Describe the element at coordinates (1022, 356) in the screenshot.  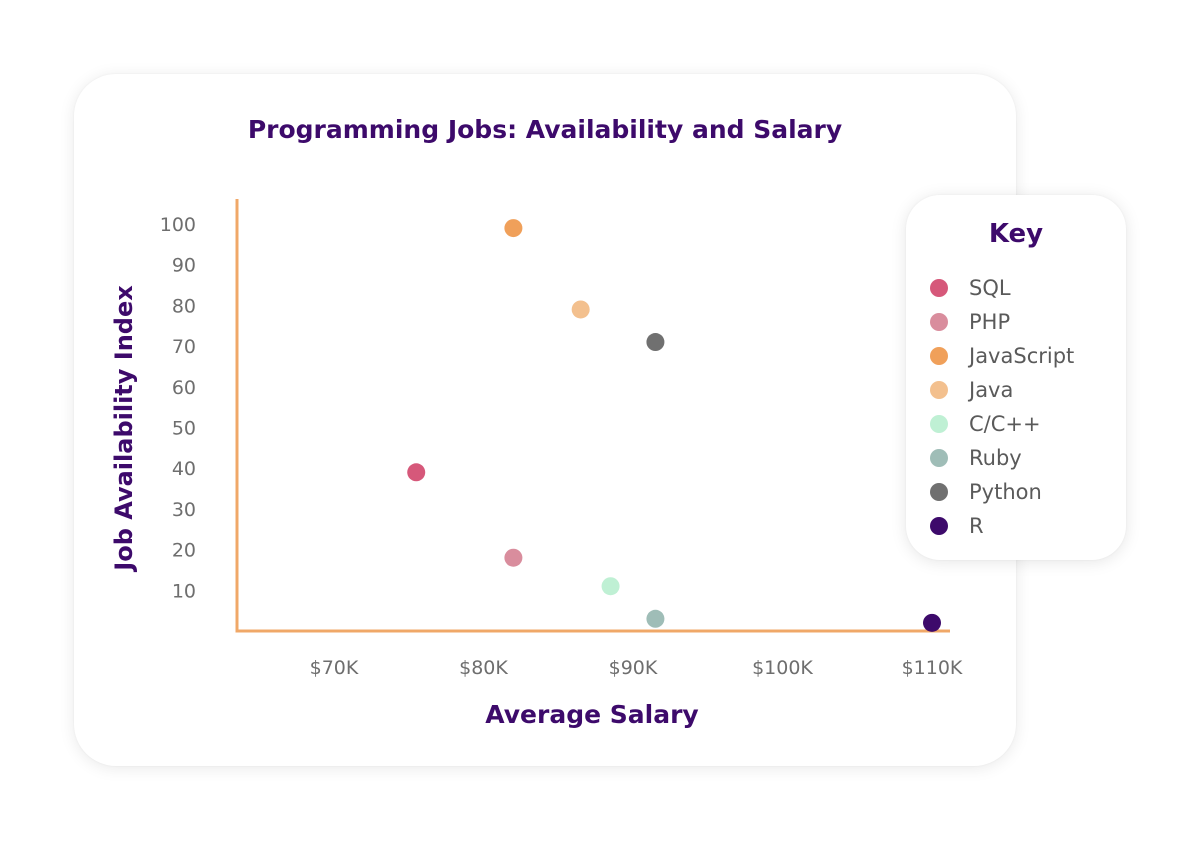
I see `legend-label: JavaScript` at that location.